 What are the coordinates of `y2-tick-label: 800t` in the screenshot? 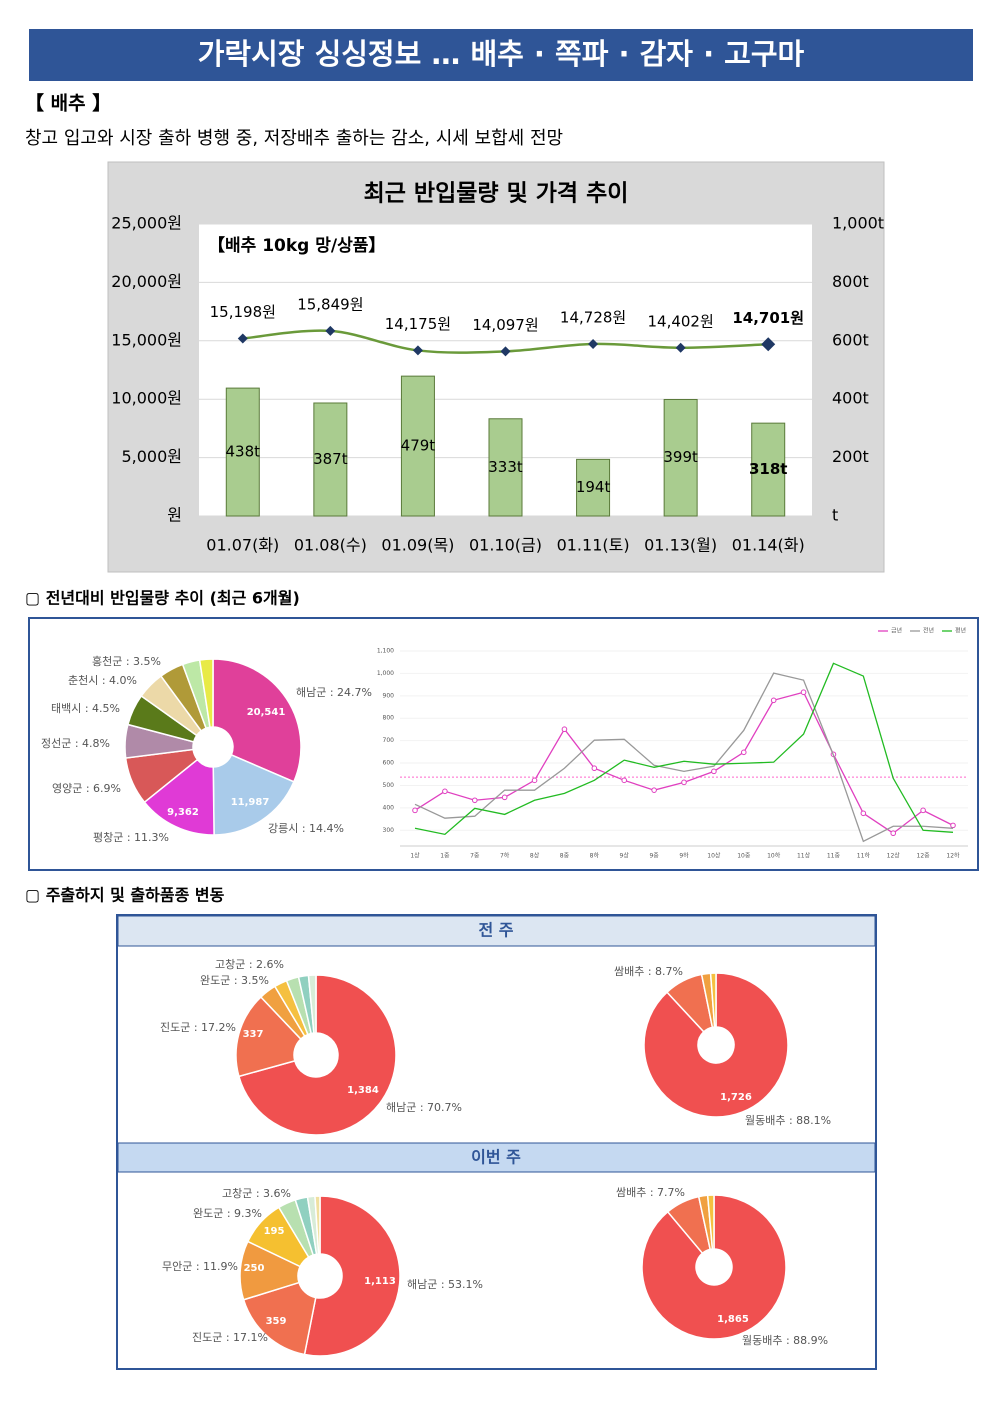 It's located at (850, 281).